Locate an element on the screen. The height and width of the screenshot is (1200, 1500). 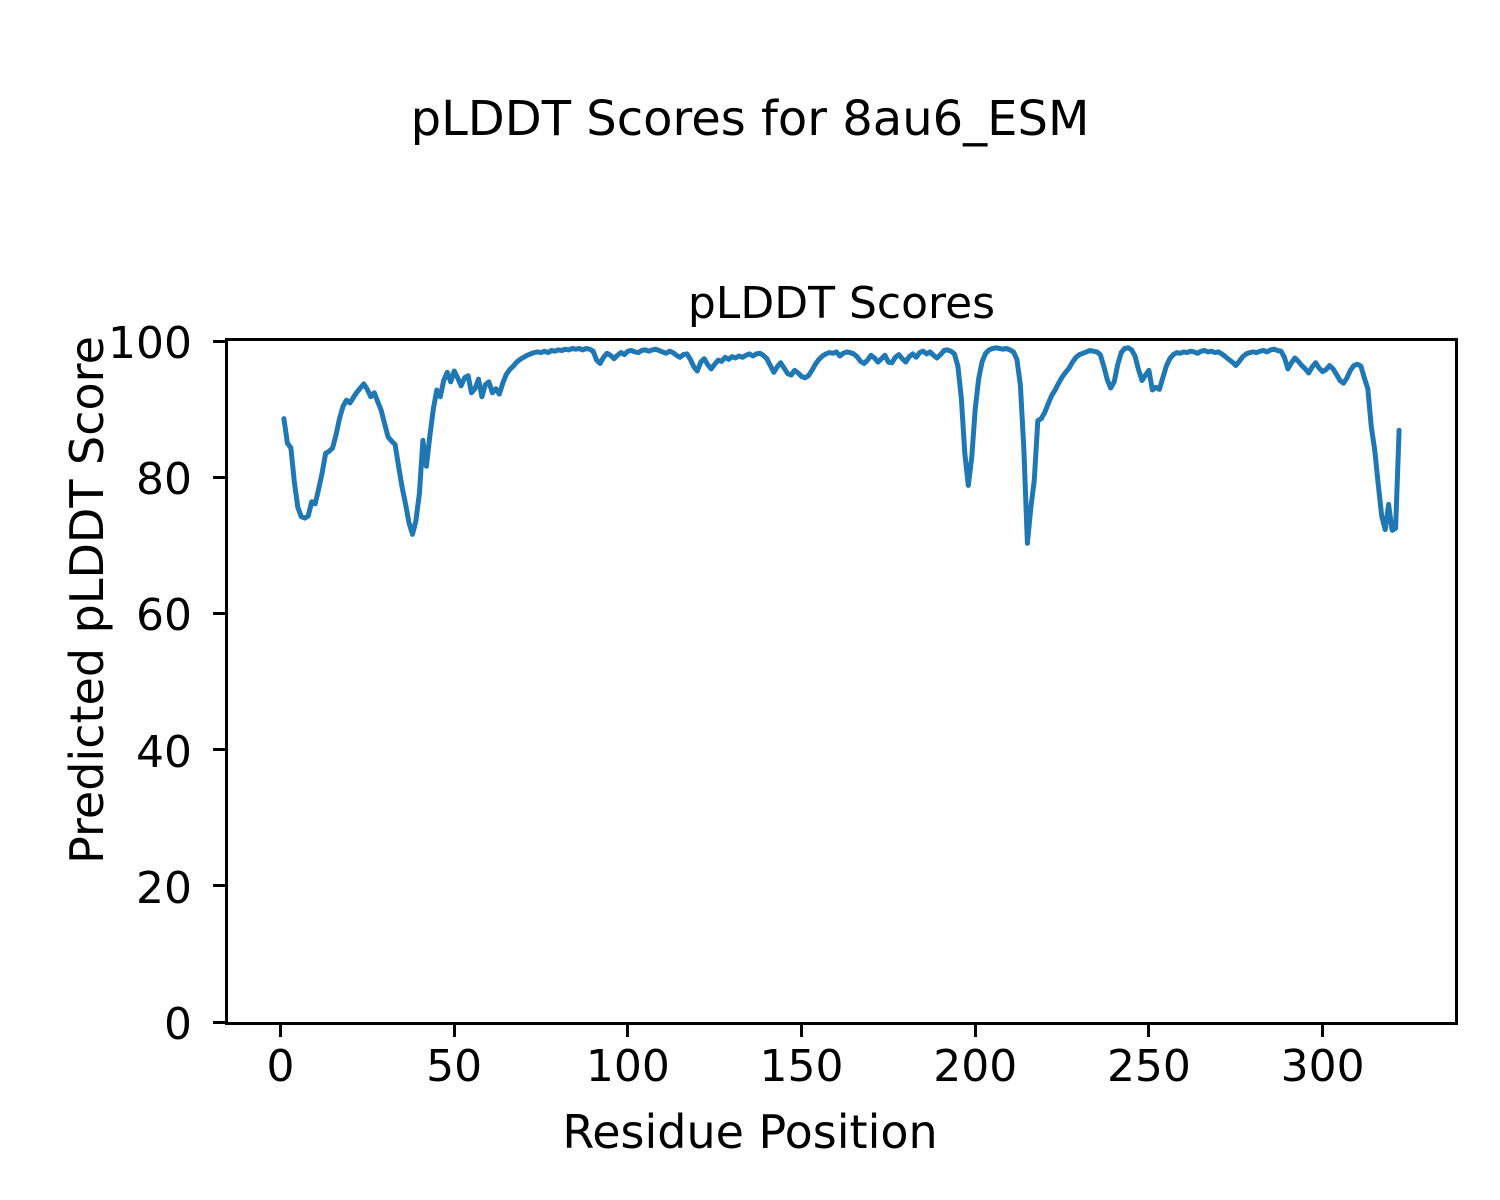
plddt-line is located at coordinates (841, 445).